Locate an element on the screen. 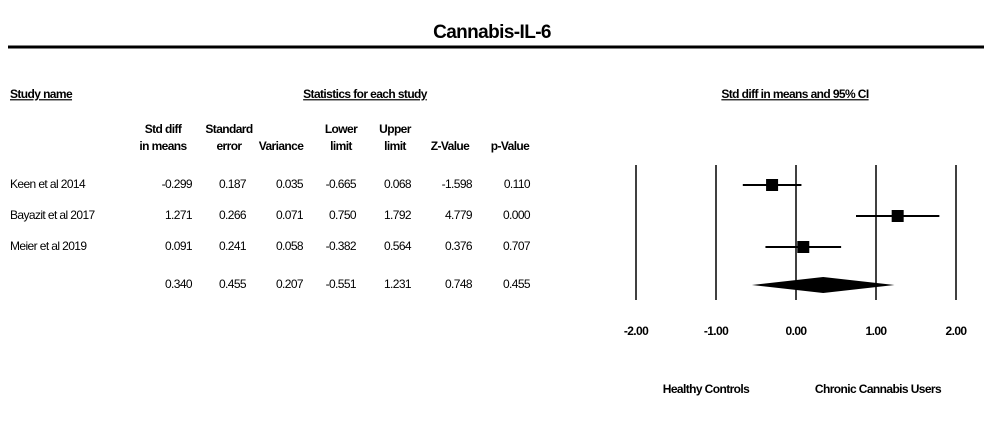 The height and width of the screenshot is (443, 984). table-cell: -0.665 is located at coordinates (341, 184).